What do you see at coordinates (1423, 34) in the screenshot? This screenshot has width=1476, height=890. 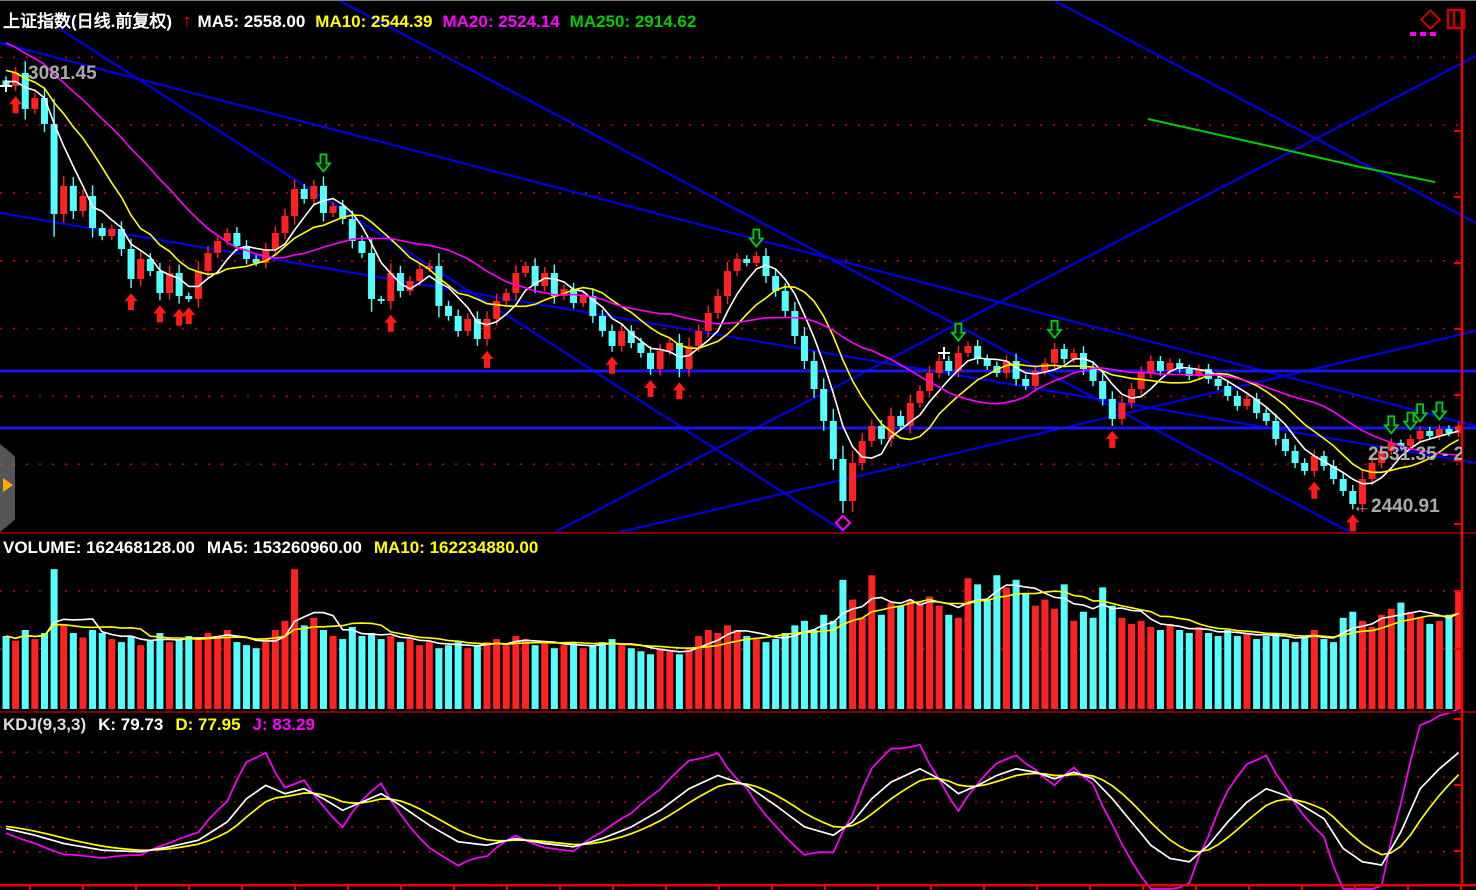 I see `more-dots-icon` at bounding box center [1423, 34].